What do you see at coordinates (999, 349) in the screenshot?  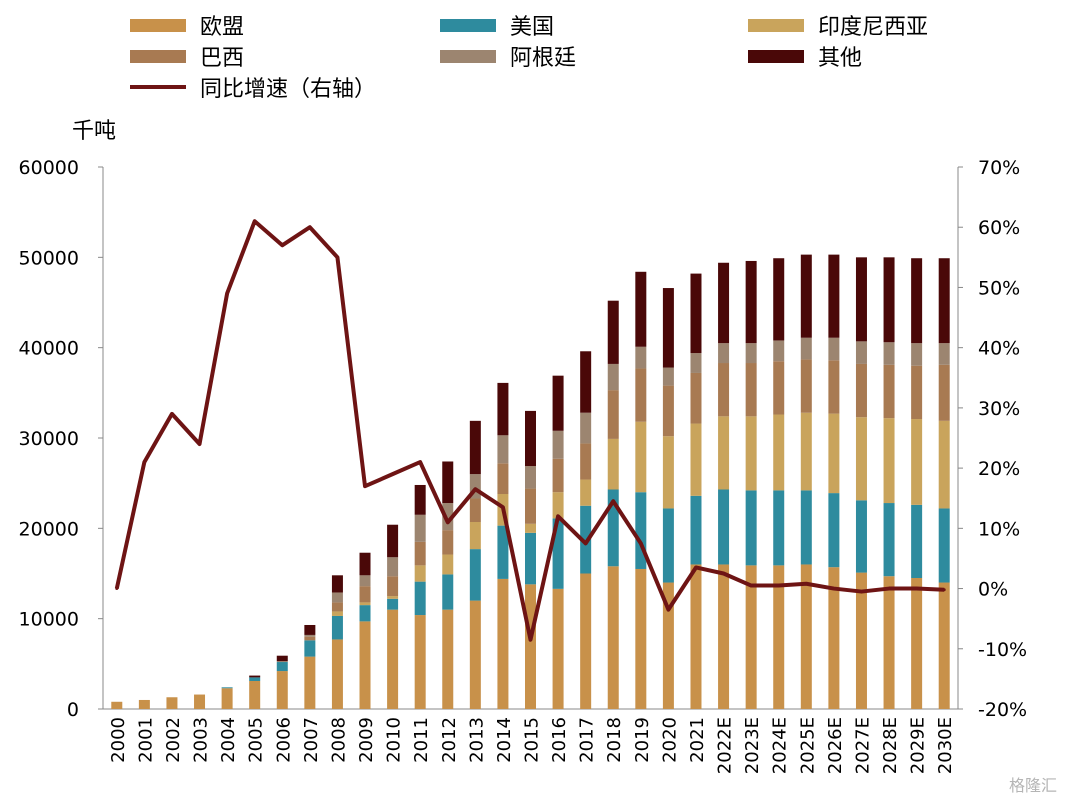 I see `right-tick-label: 40%` at bounding box center [999, 349].